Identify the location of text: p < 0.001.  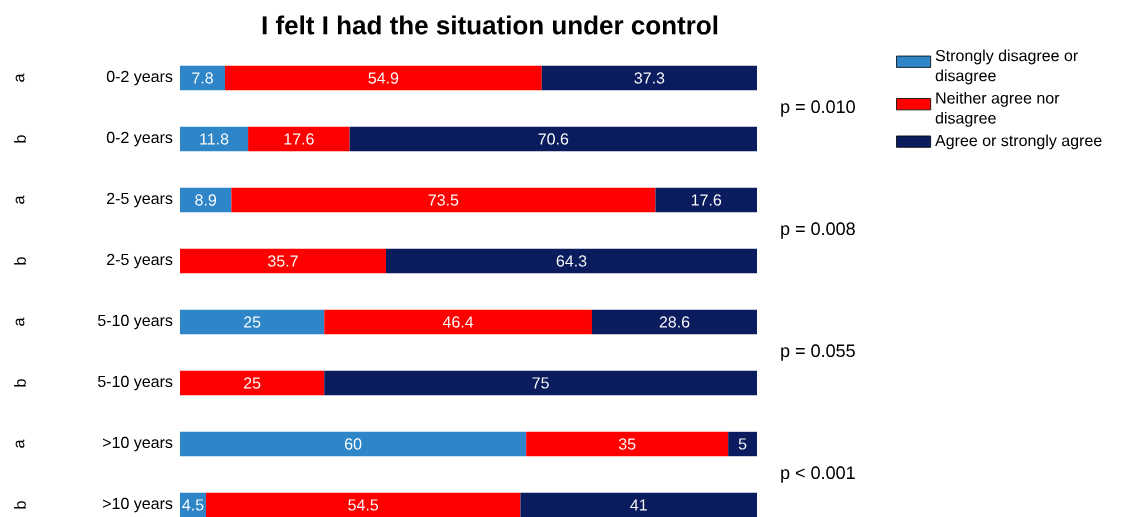
(818, 474).